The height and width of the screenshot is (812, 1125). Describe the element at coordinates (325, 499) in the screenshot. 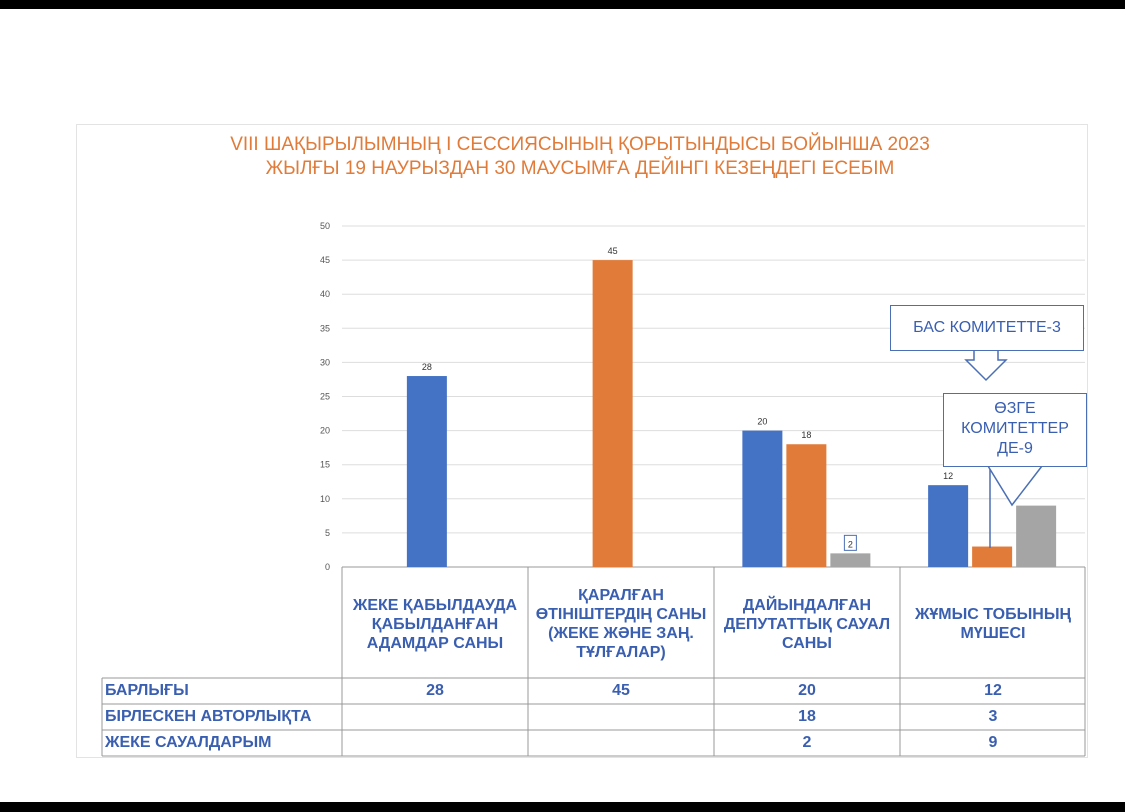

I see `y-tick-label: 10` at that location.